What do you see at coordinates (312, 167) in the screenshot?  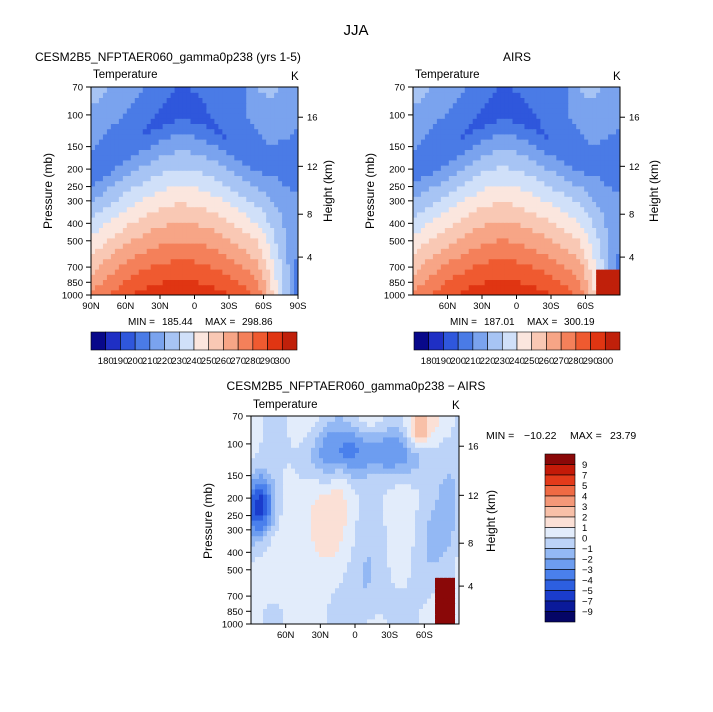 I see `panel-model-y2-tick-label: 12` at bounding box center [312, 167].